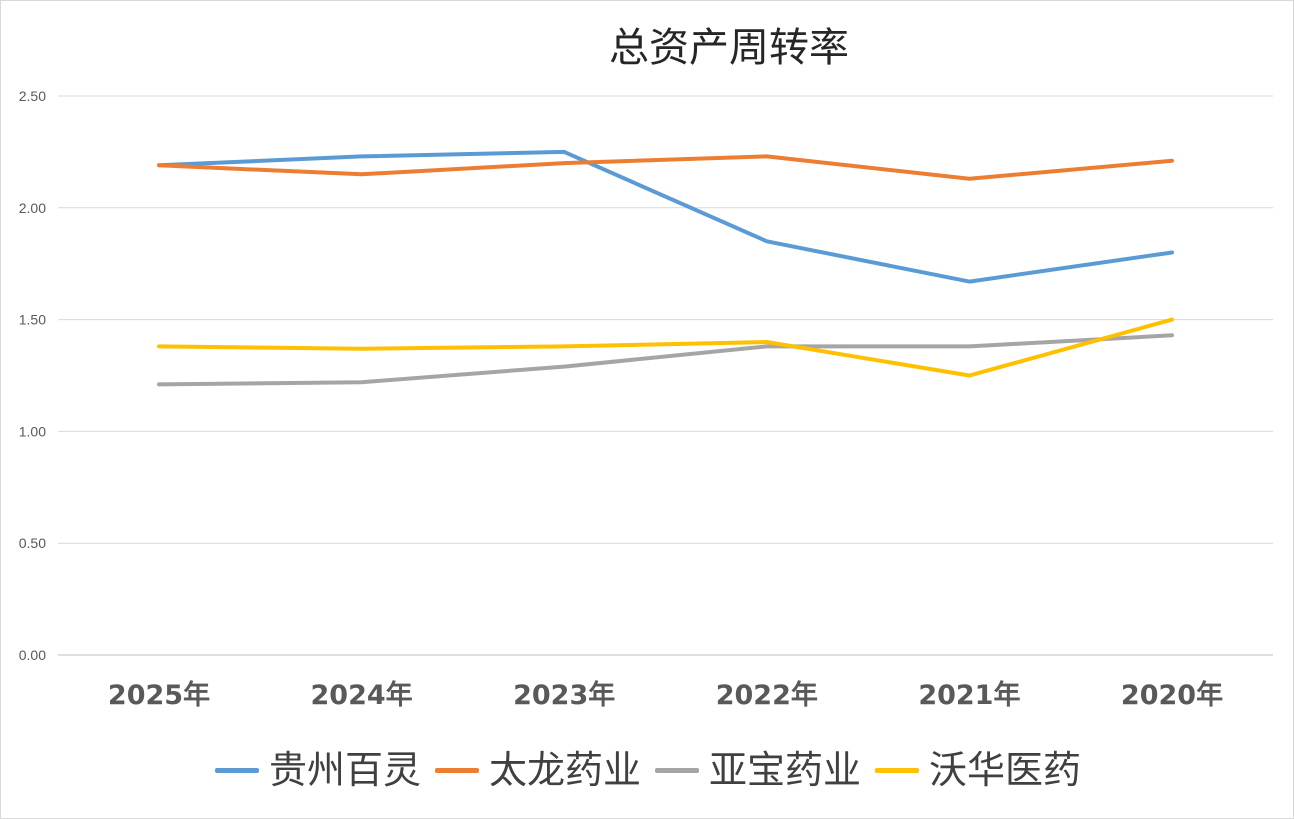 Image resolution: width=1294 pixels, height=819 pixels. I want to click on legend-label: 贵州百灵, so click(344, 770).